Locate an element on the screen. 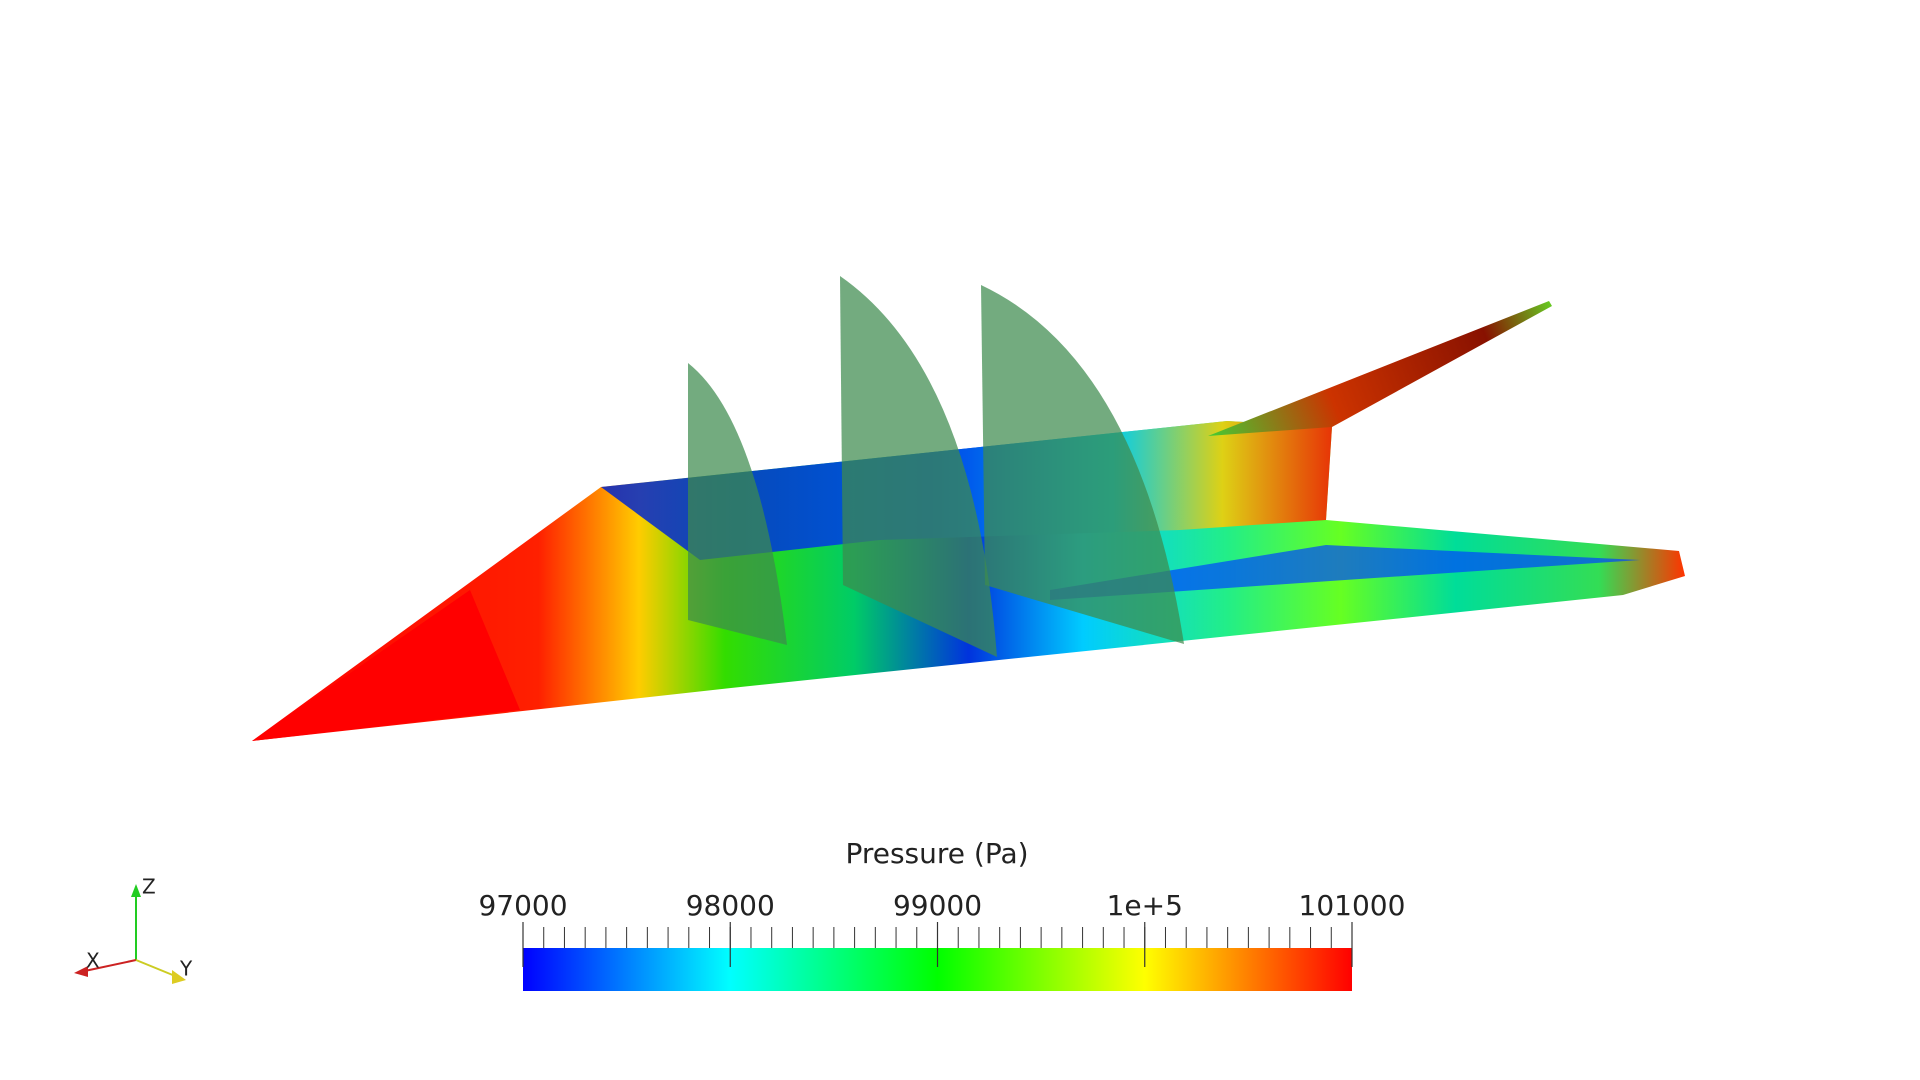 This screenshot has height=1080, width=1920. tick-label: 99000 is located at coordinates (937, 905).